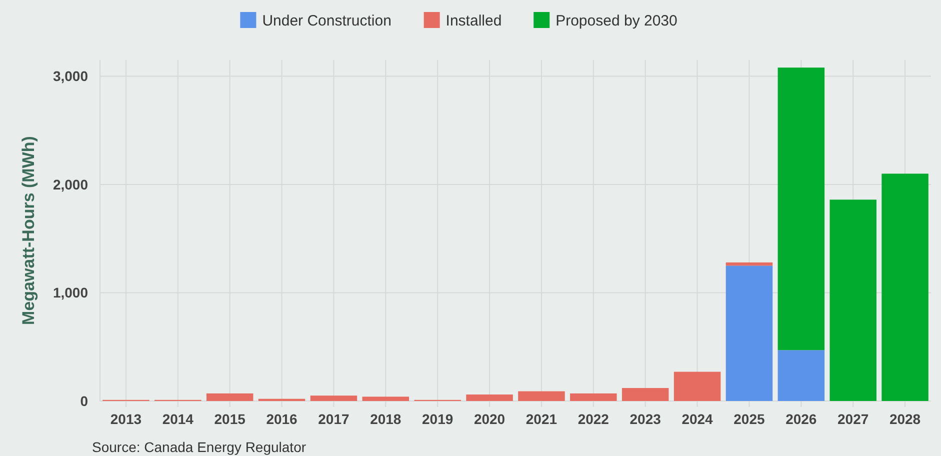  I want to click on x-tick-label: 2022, so click(594, 419).